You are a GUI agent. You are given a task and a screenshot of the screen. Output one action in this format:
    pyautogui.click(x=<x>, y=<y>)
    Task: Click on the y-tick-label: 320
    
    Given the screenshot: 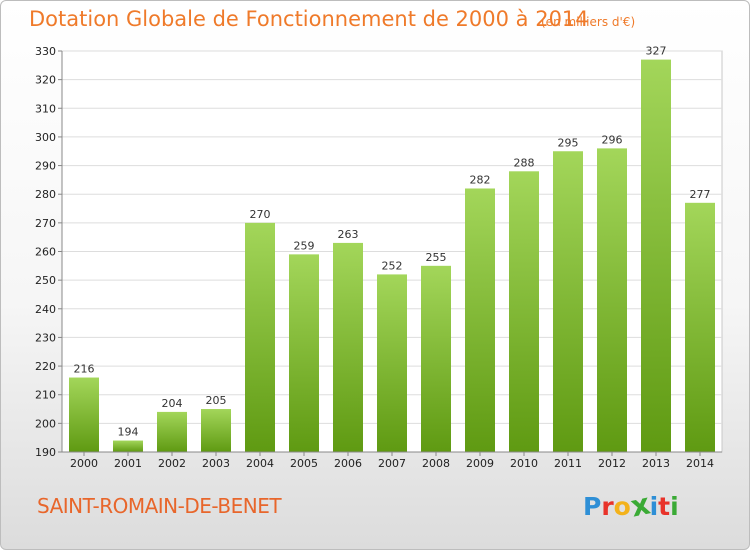 What is the action you would take?
    pyautogui.click(x=45, y=80)
    